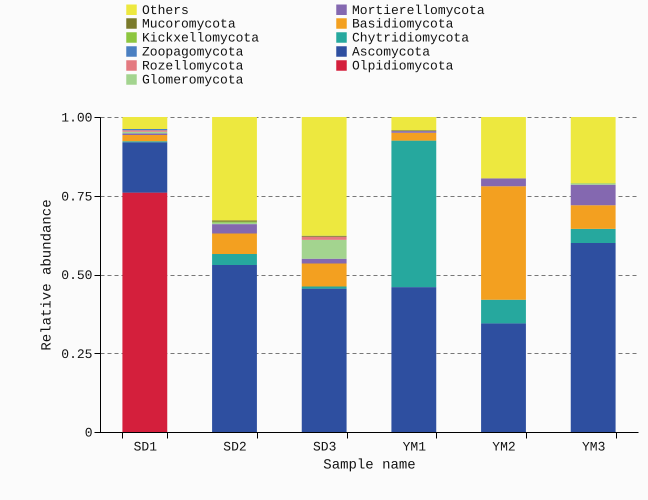  I want to click on y-tick-label: 1.00, so click(76, 118).